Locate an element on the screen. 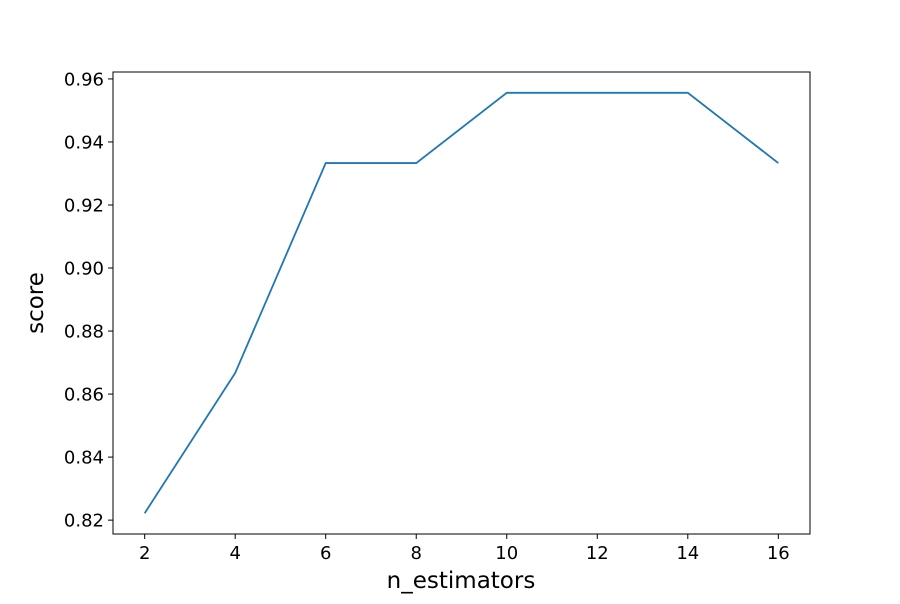 The height and width of the screenshot is (604, 900). x-tick-label: 2 is located at coordinates (144, 553).